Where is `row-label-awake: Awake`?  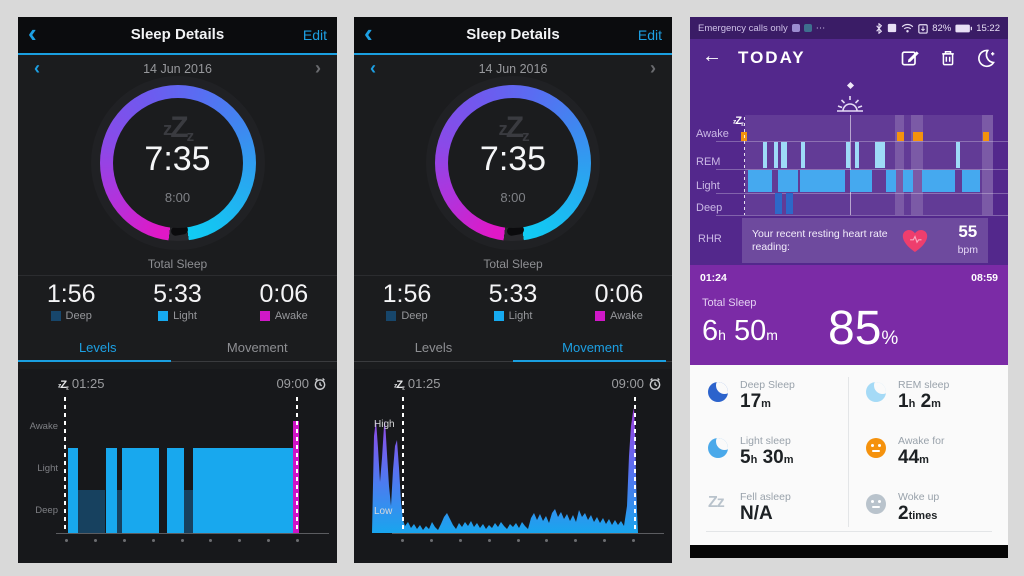
row-label-awake: Awake is located at coordinates (712, 134).